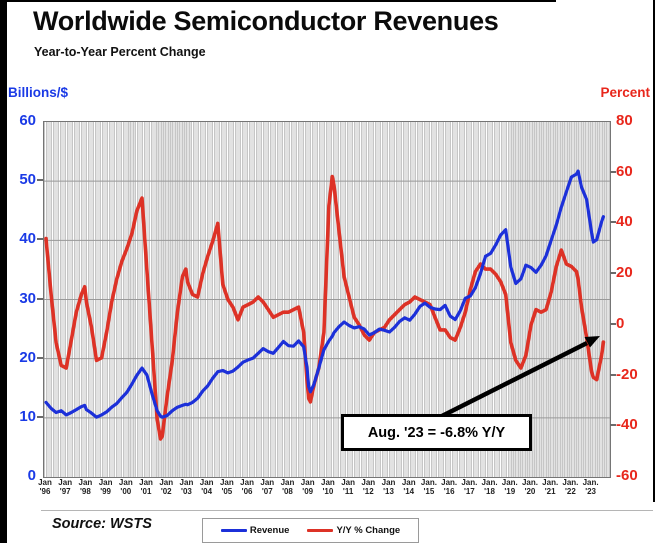 The image size is (663, 554). What do you see at coordinates (348, 487) in the screenshot?
I see `x-axis-tick-label: Jan '11` at bounding box center [348, 487].